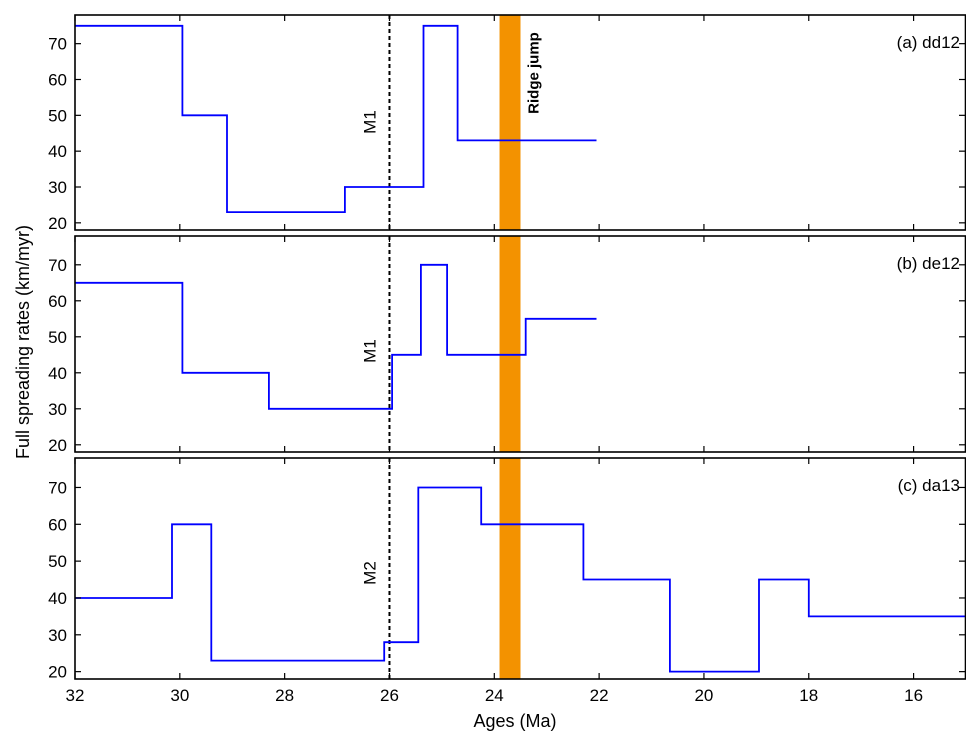 The width and height of the screenshot is (966, 733). I want to click on x-tick-label: 20, so click(703, 695).